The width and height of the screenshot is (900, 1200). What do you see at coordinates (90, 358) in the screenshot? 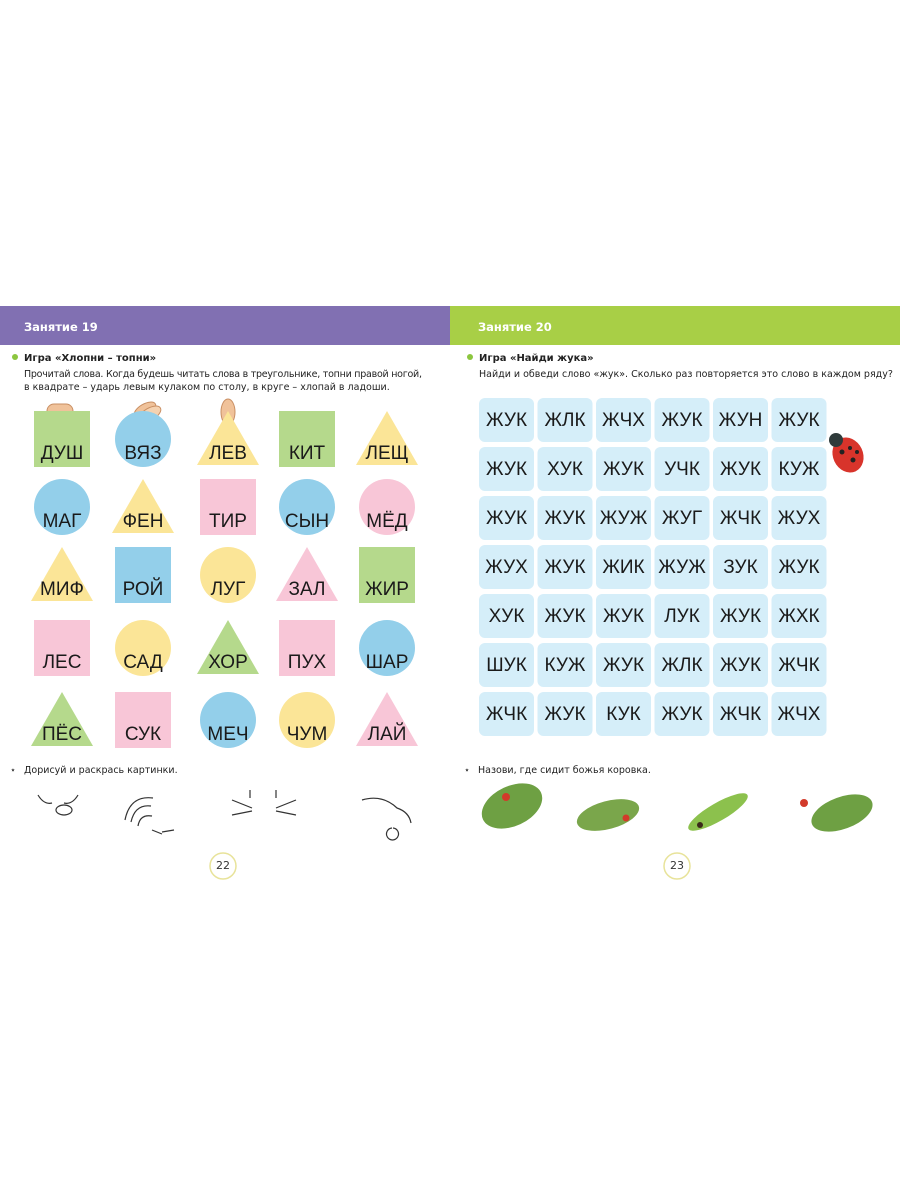
I see `task-title: Игра «Хлопни – топни»` at bounding box center [90, 358].